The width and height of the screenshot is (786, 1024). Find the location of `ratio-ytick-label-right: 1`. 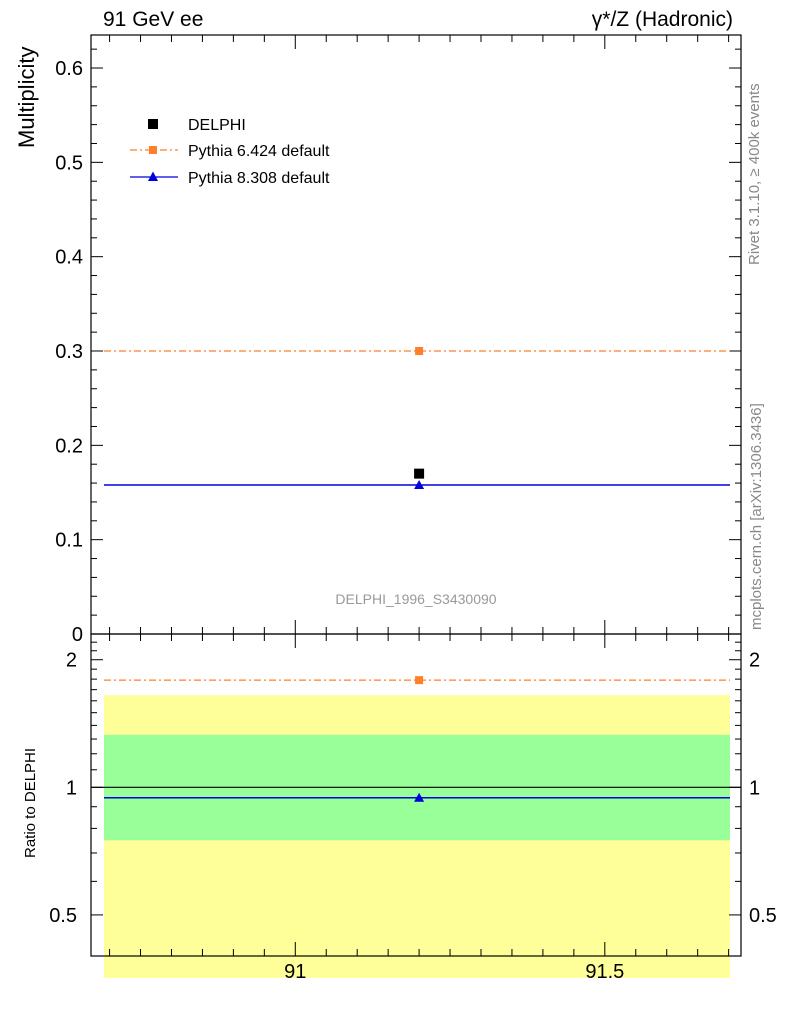

ratio-ytick-label-right: 1 is located at coordinates (754, 788).